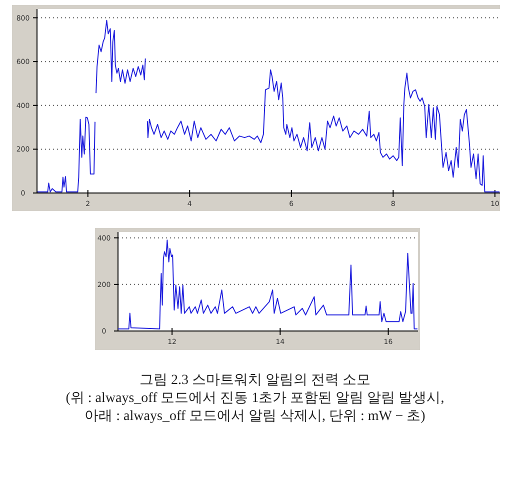 Image resolution: width=509 pixels, height=495 pixels. I want to click on text: 아래 : always_off 모드에서 알림 삭제시, 단위 : mW − 초), so click(255, 416).